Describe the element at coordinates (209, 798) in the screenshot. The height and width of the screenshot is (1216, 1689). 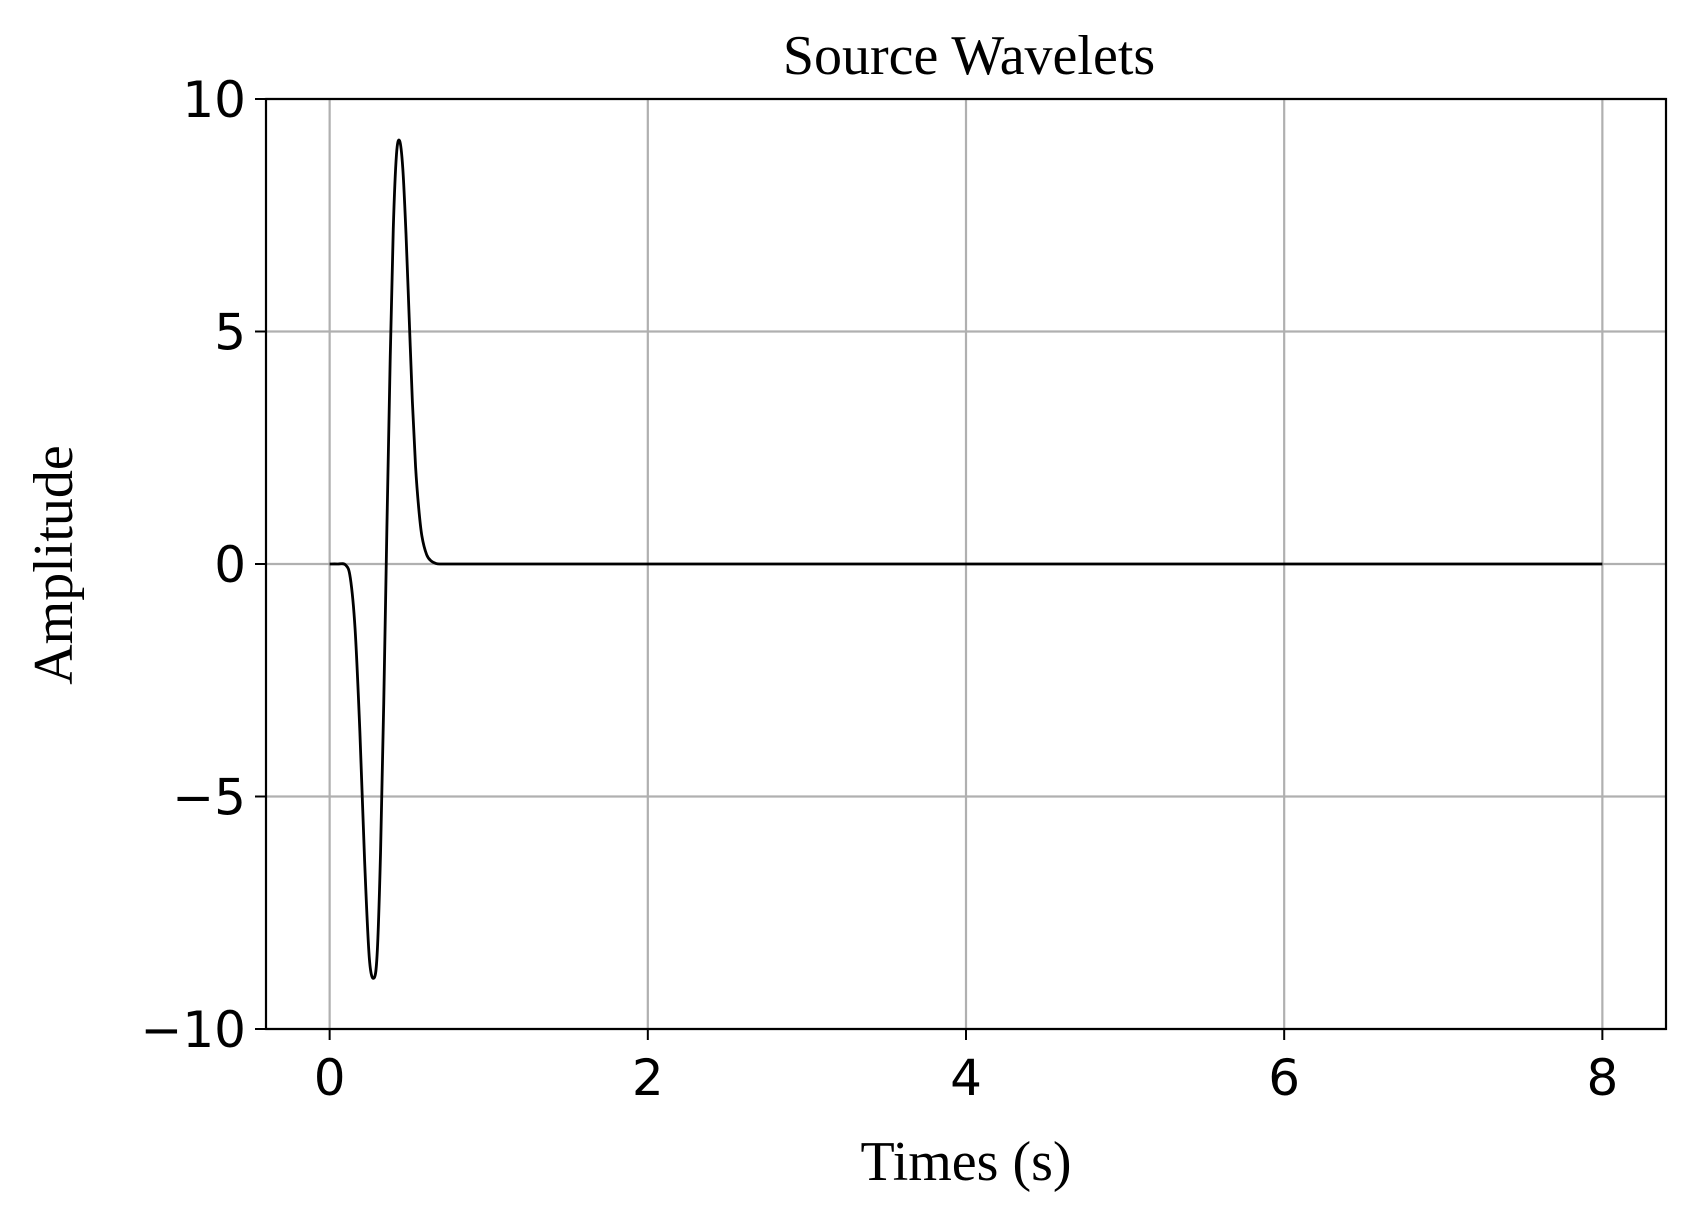
I see `y-tick-label-1: −5` at that location.